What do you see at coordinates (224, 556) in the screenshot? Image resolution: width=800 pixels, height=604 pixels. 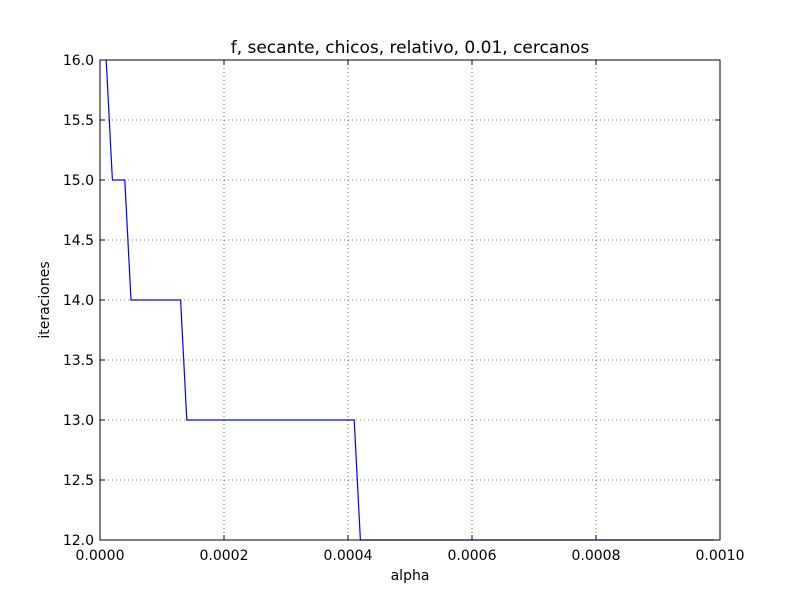 I see `x-tick-label: 0.0002` at bounding box center [224, 556].